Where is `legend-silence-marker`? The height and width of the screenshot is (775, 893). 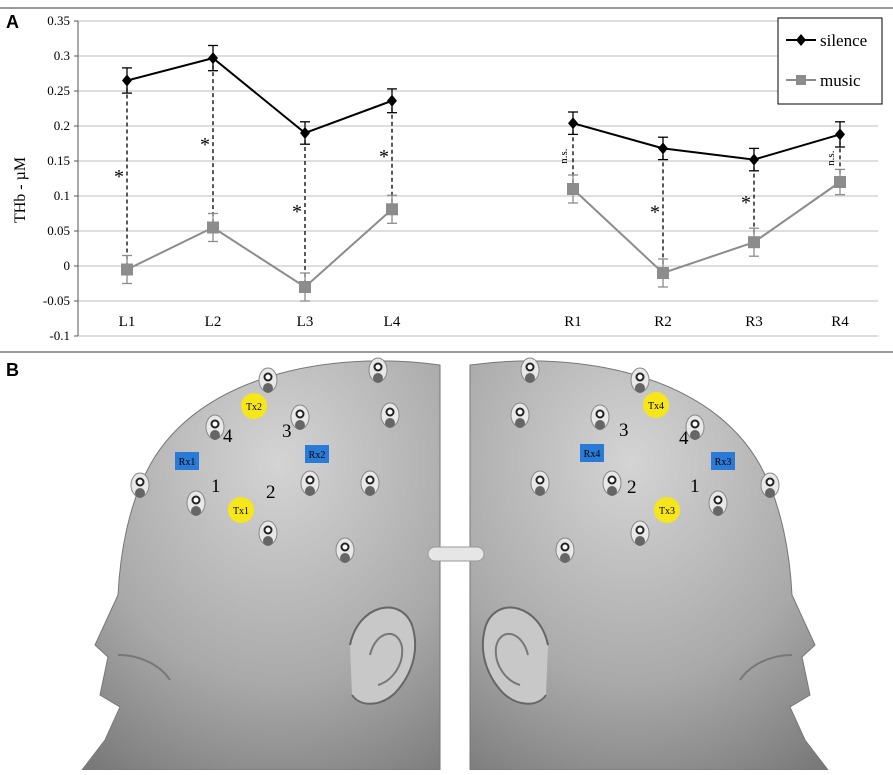
legend-silence-marker is located at coordinates (801, 40).